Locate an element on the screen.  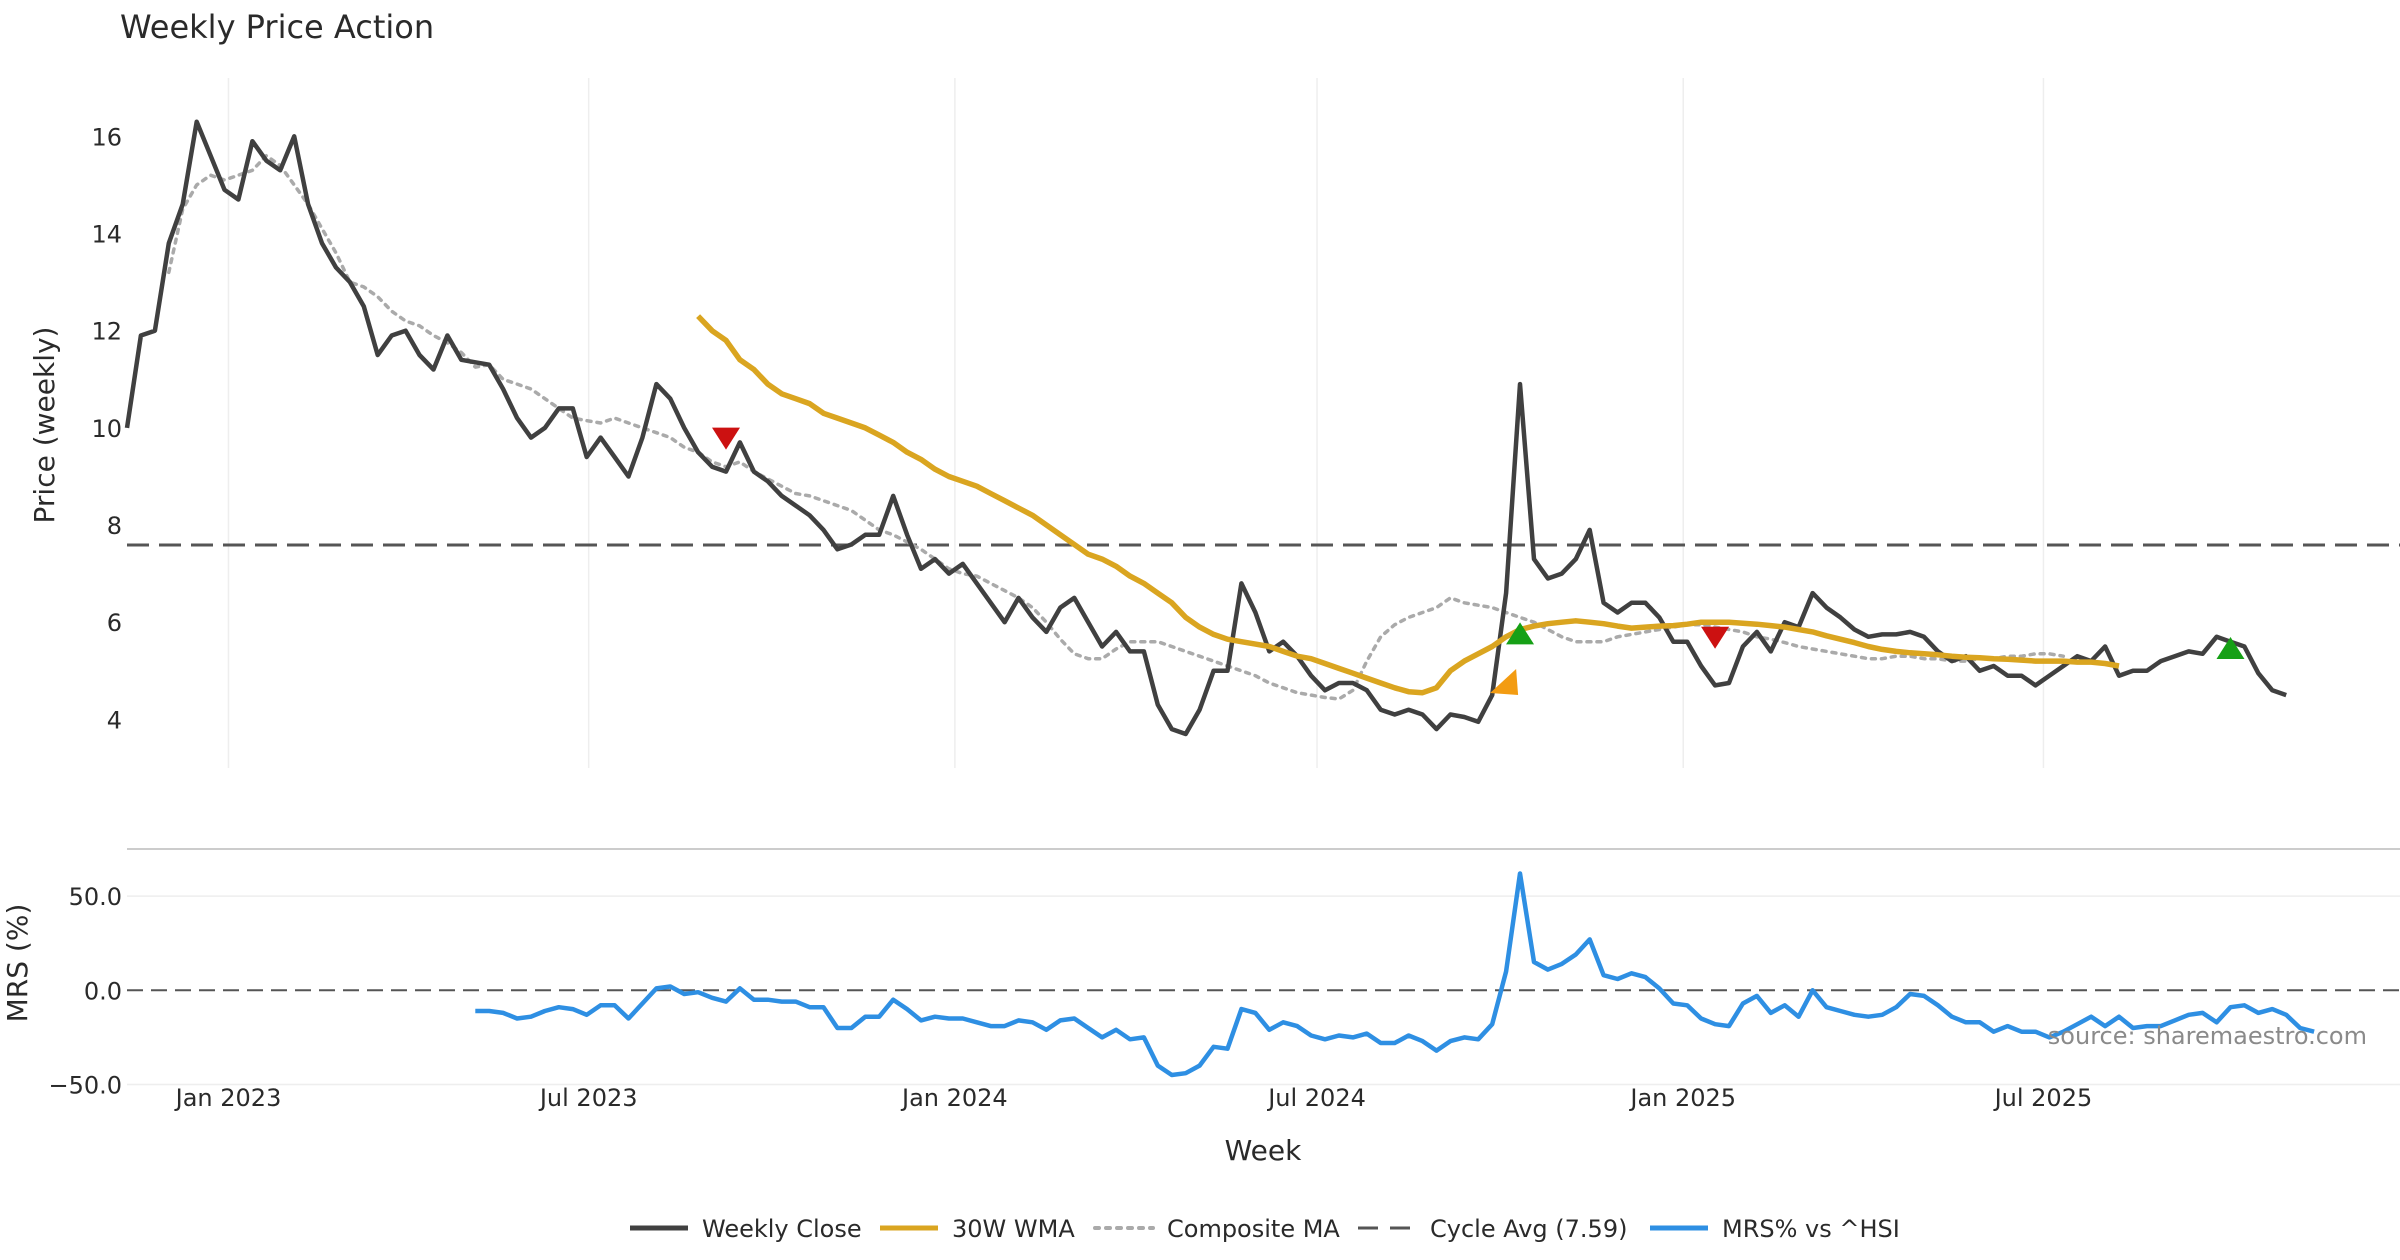
legend-label-close: Weekly Close is located at coordinates (782, 1229).